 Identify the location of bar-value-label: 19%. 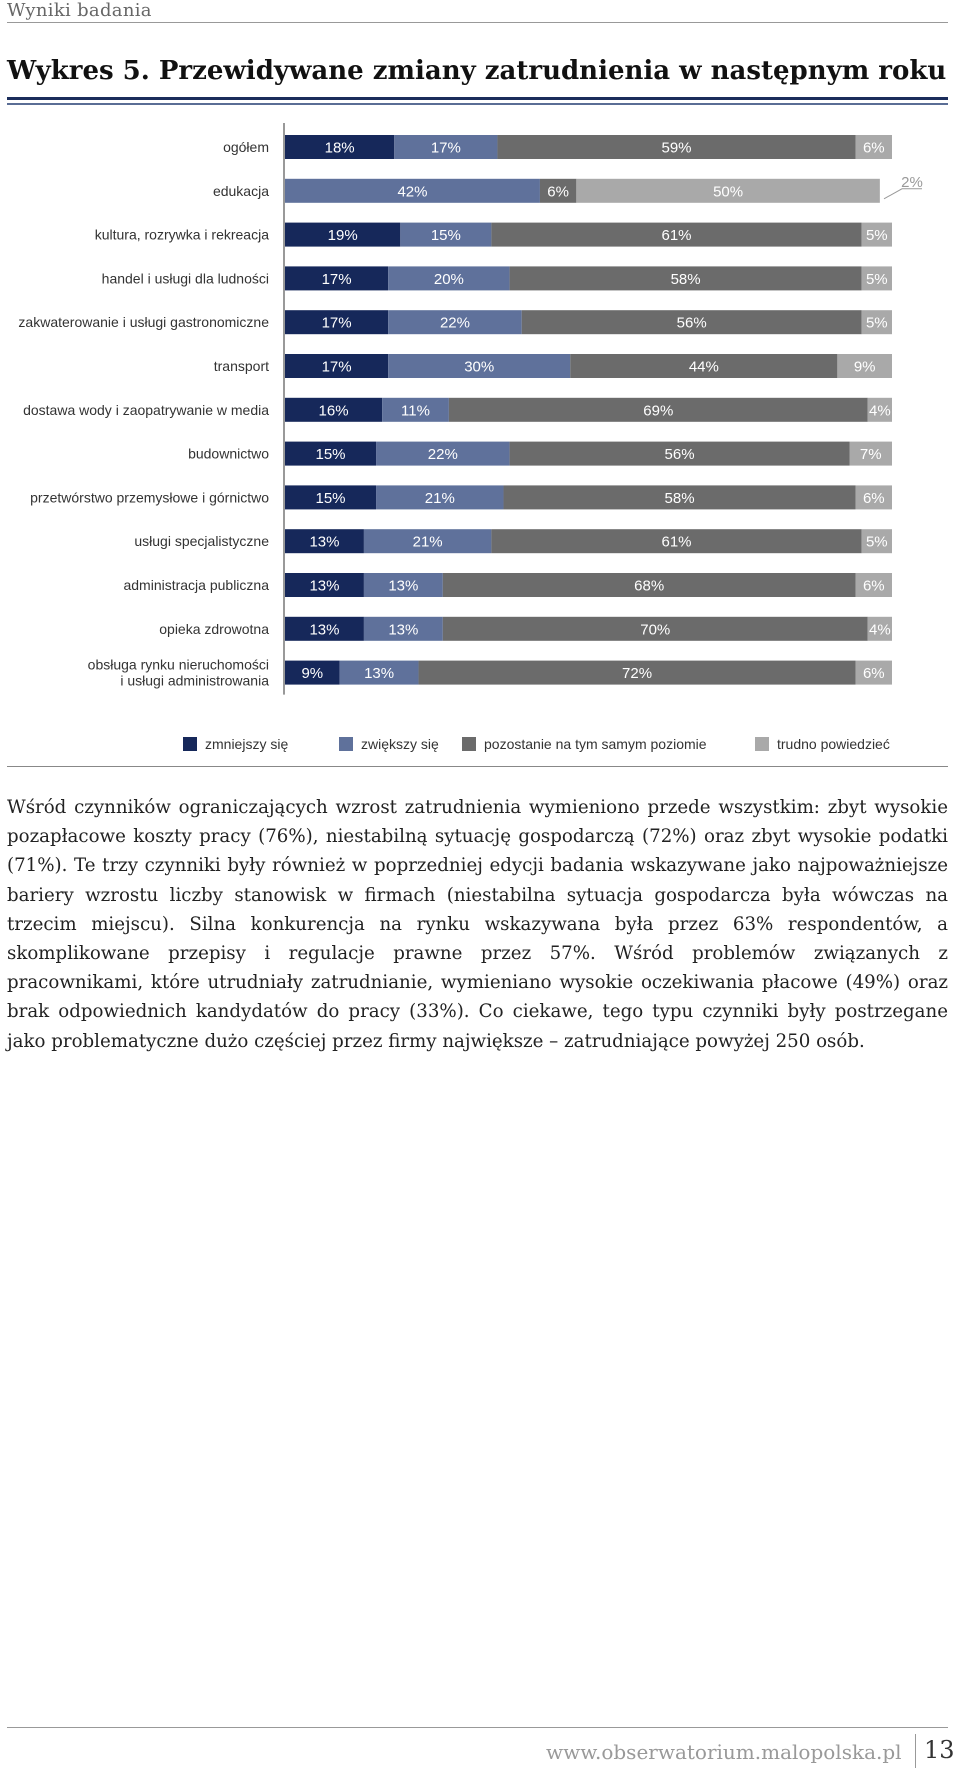
(343, 235).